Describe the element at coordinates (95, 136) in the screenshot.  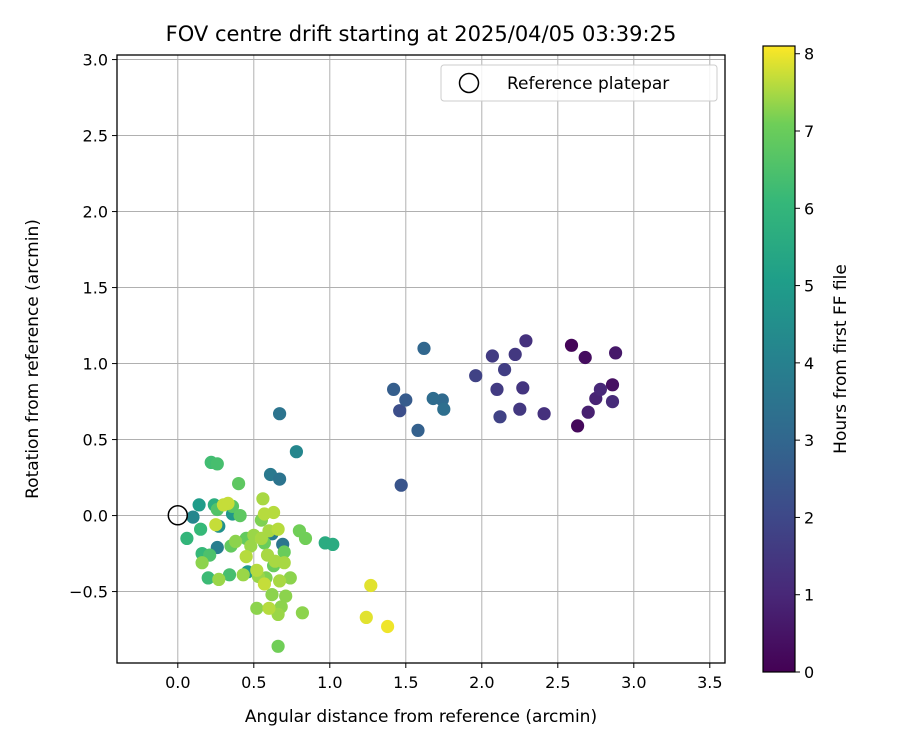
I see `y-tick-label: 2.5` at that location.